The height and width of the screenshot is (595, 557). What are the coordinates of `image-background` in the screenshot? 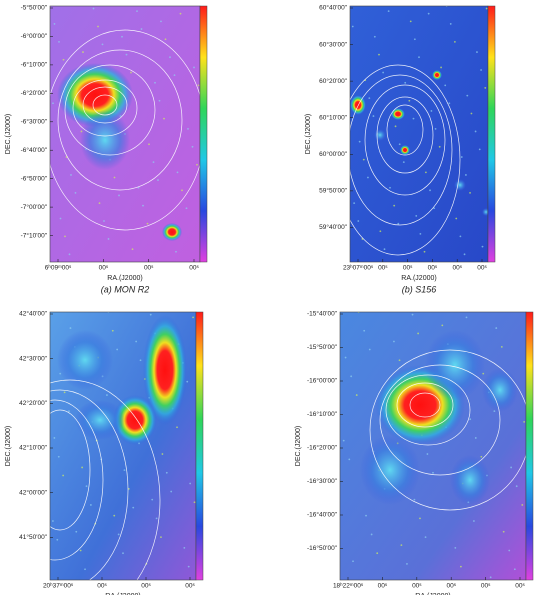 It's located at (419, 134).